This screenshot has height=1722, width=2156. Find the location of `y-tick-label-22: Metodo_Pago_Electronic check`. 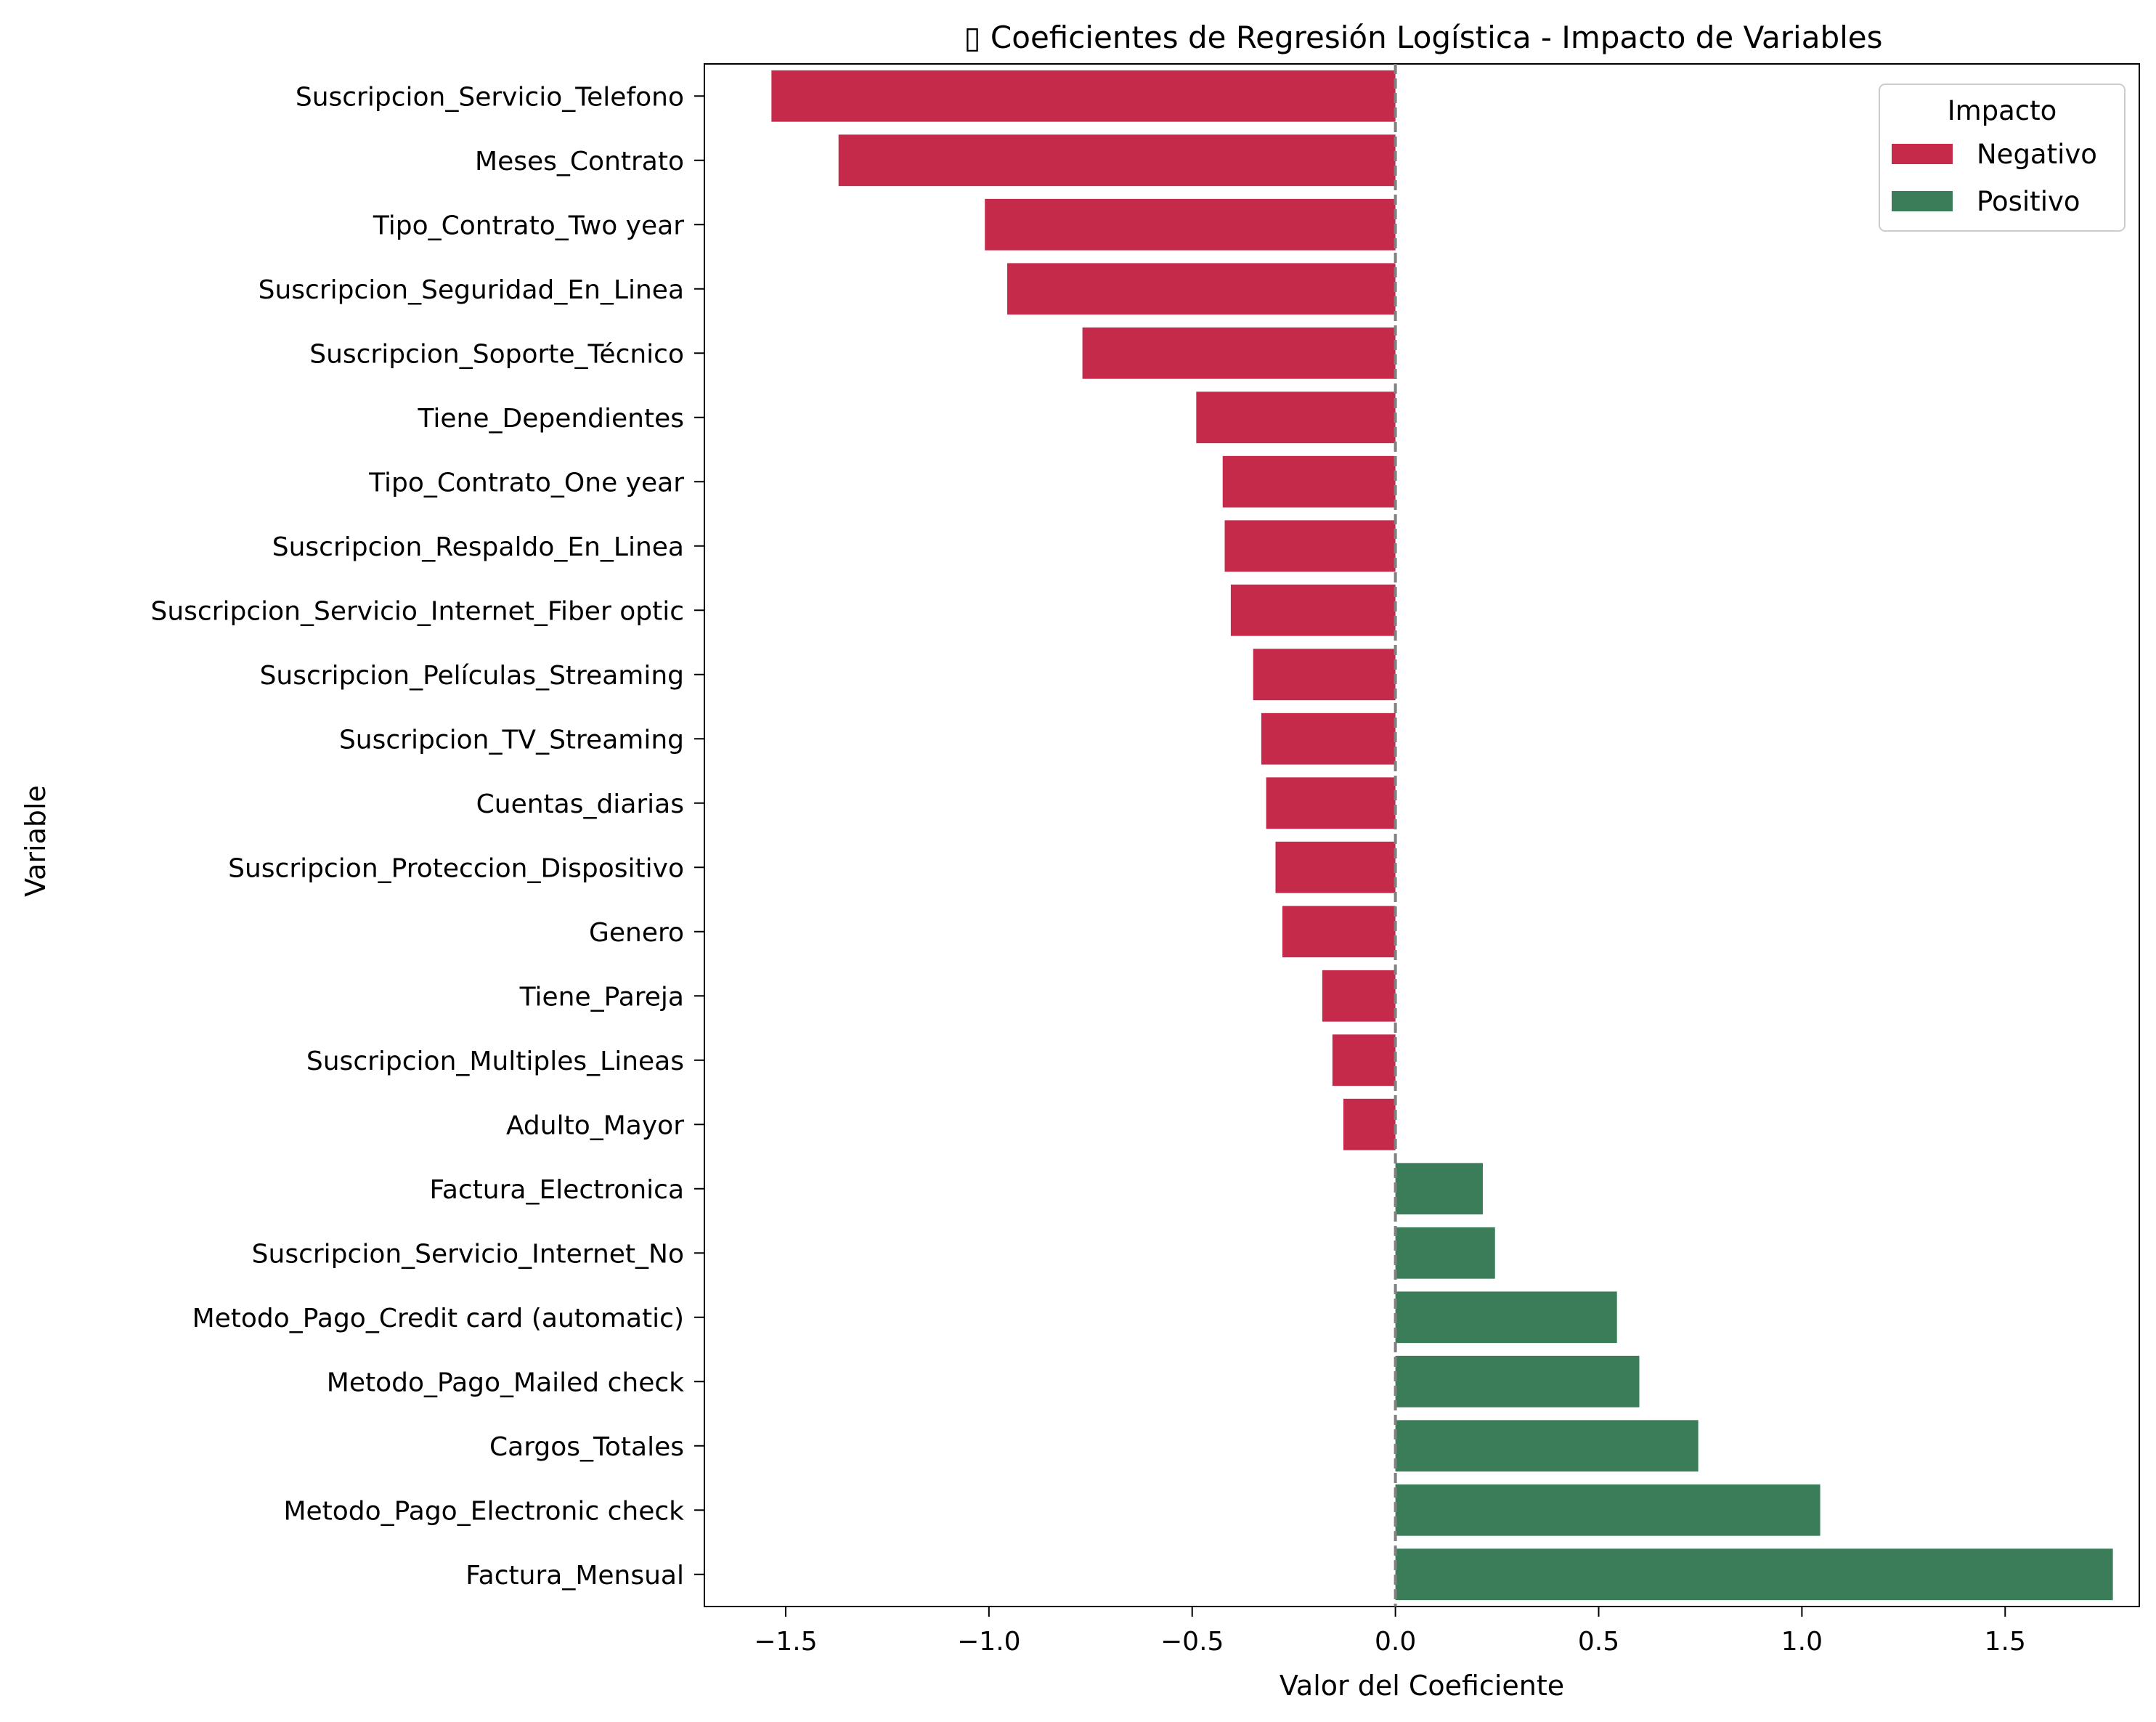

y-tick-label-22: Metodo_Pago_Electronic check is located at coordinates (483, 1511).